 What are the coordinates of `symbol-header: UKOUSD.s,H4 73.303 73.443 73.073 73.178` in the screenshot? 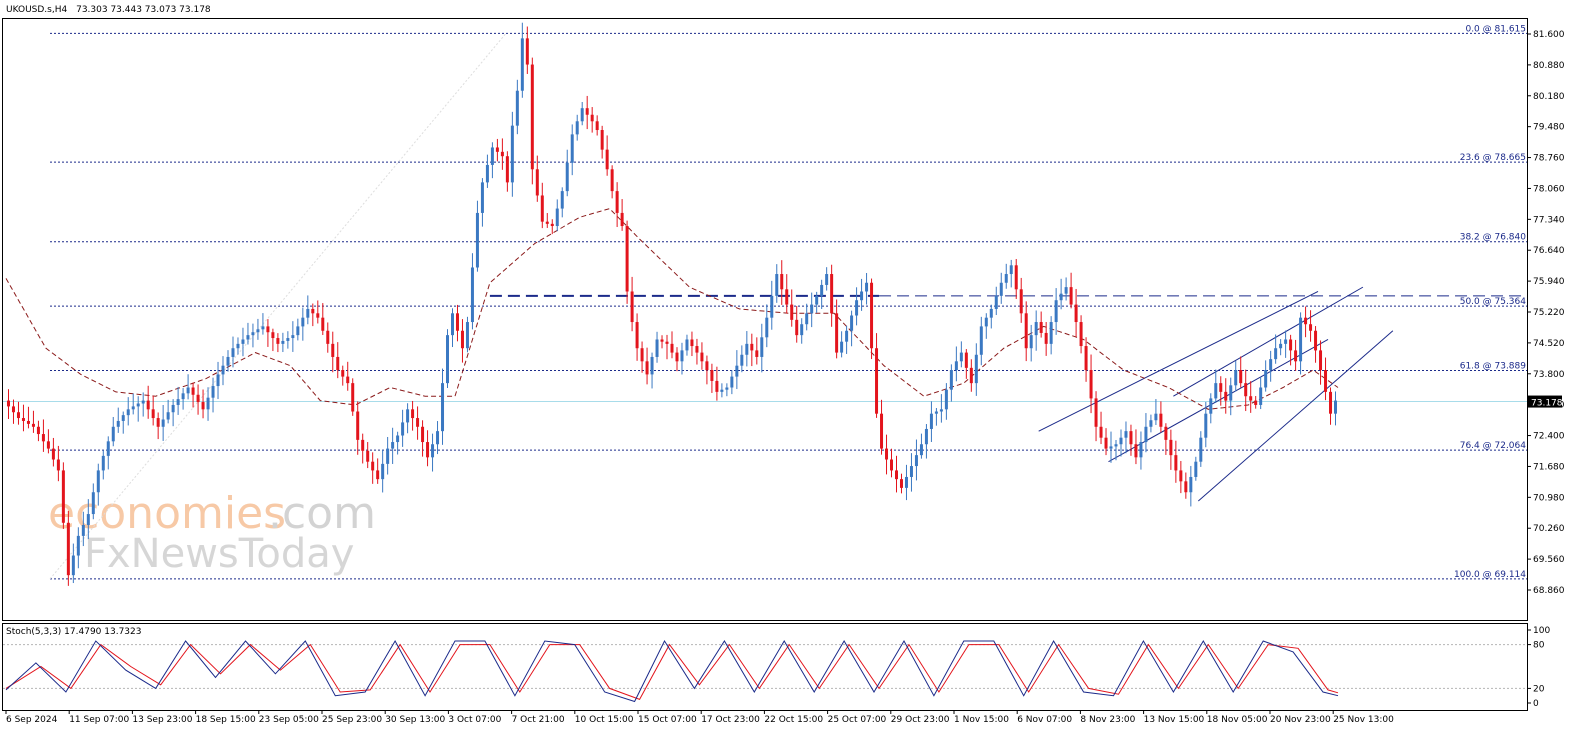 It's located at (108, 10).